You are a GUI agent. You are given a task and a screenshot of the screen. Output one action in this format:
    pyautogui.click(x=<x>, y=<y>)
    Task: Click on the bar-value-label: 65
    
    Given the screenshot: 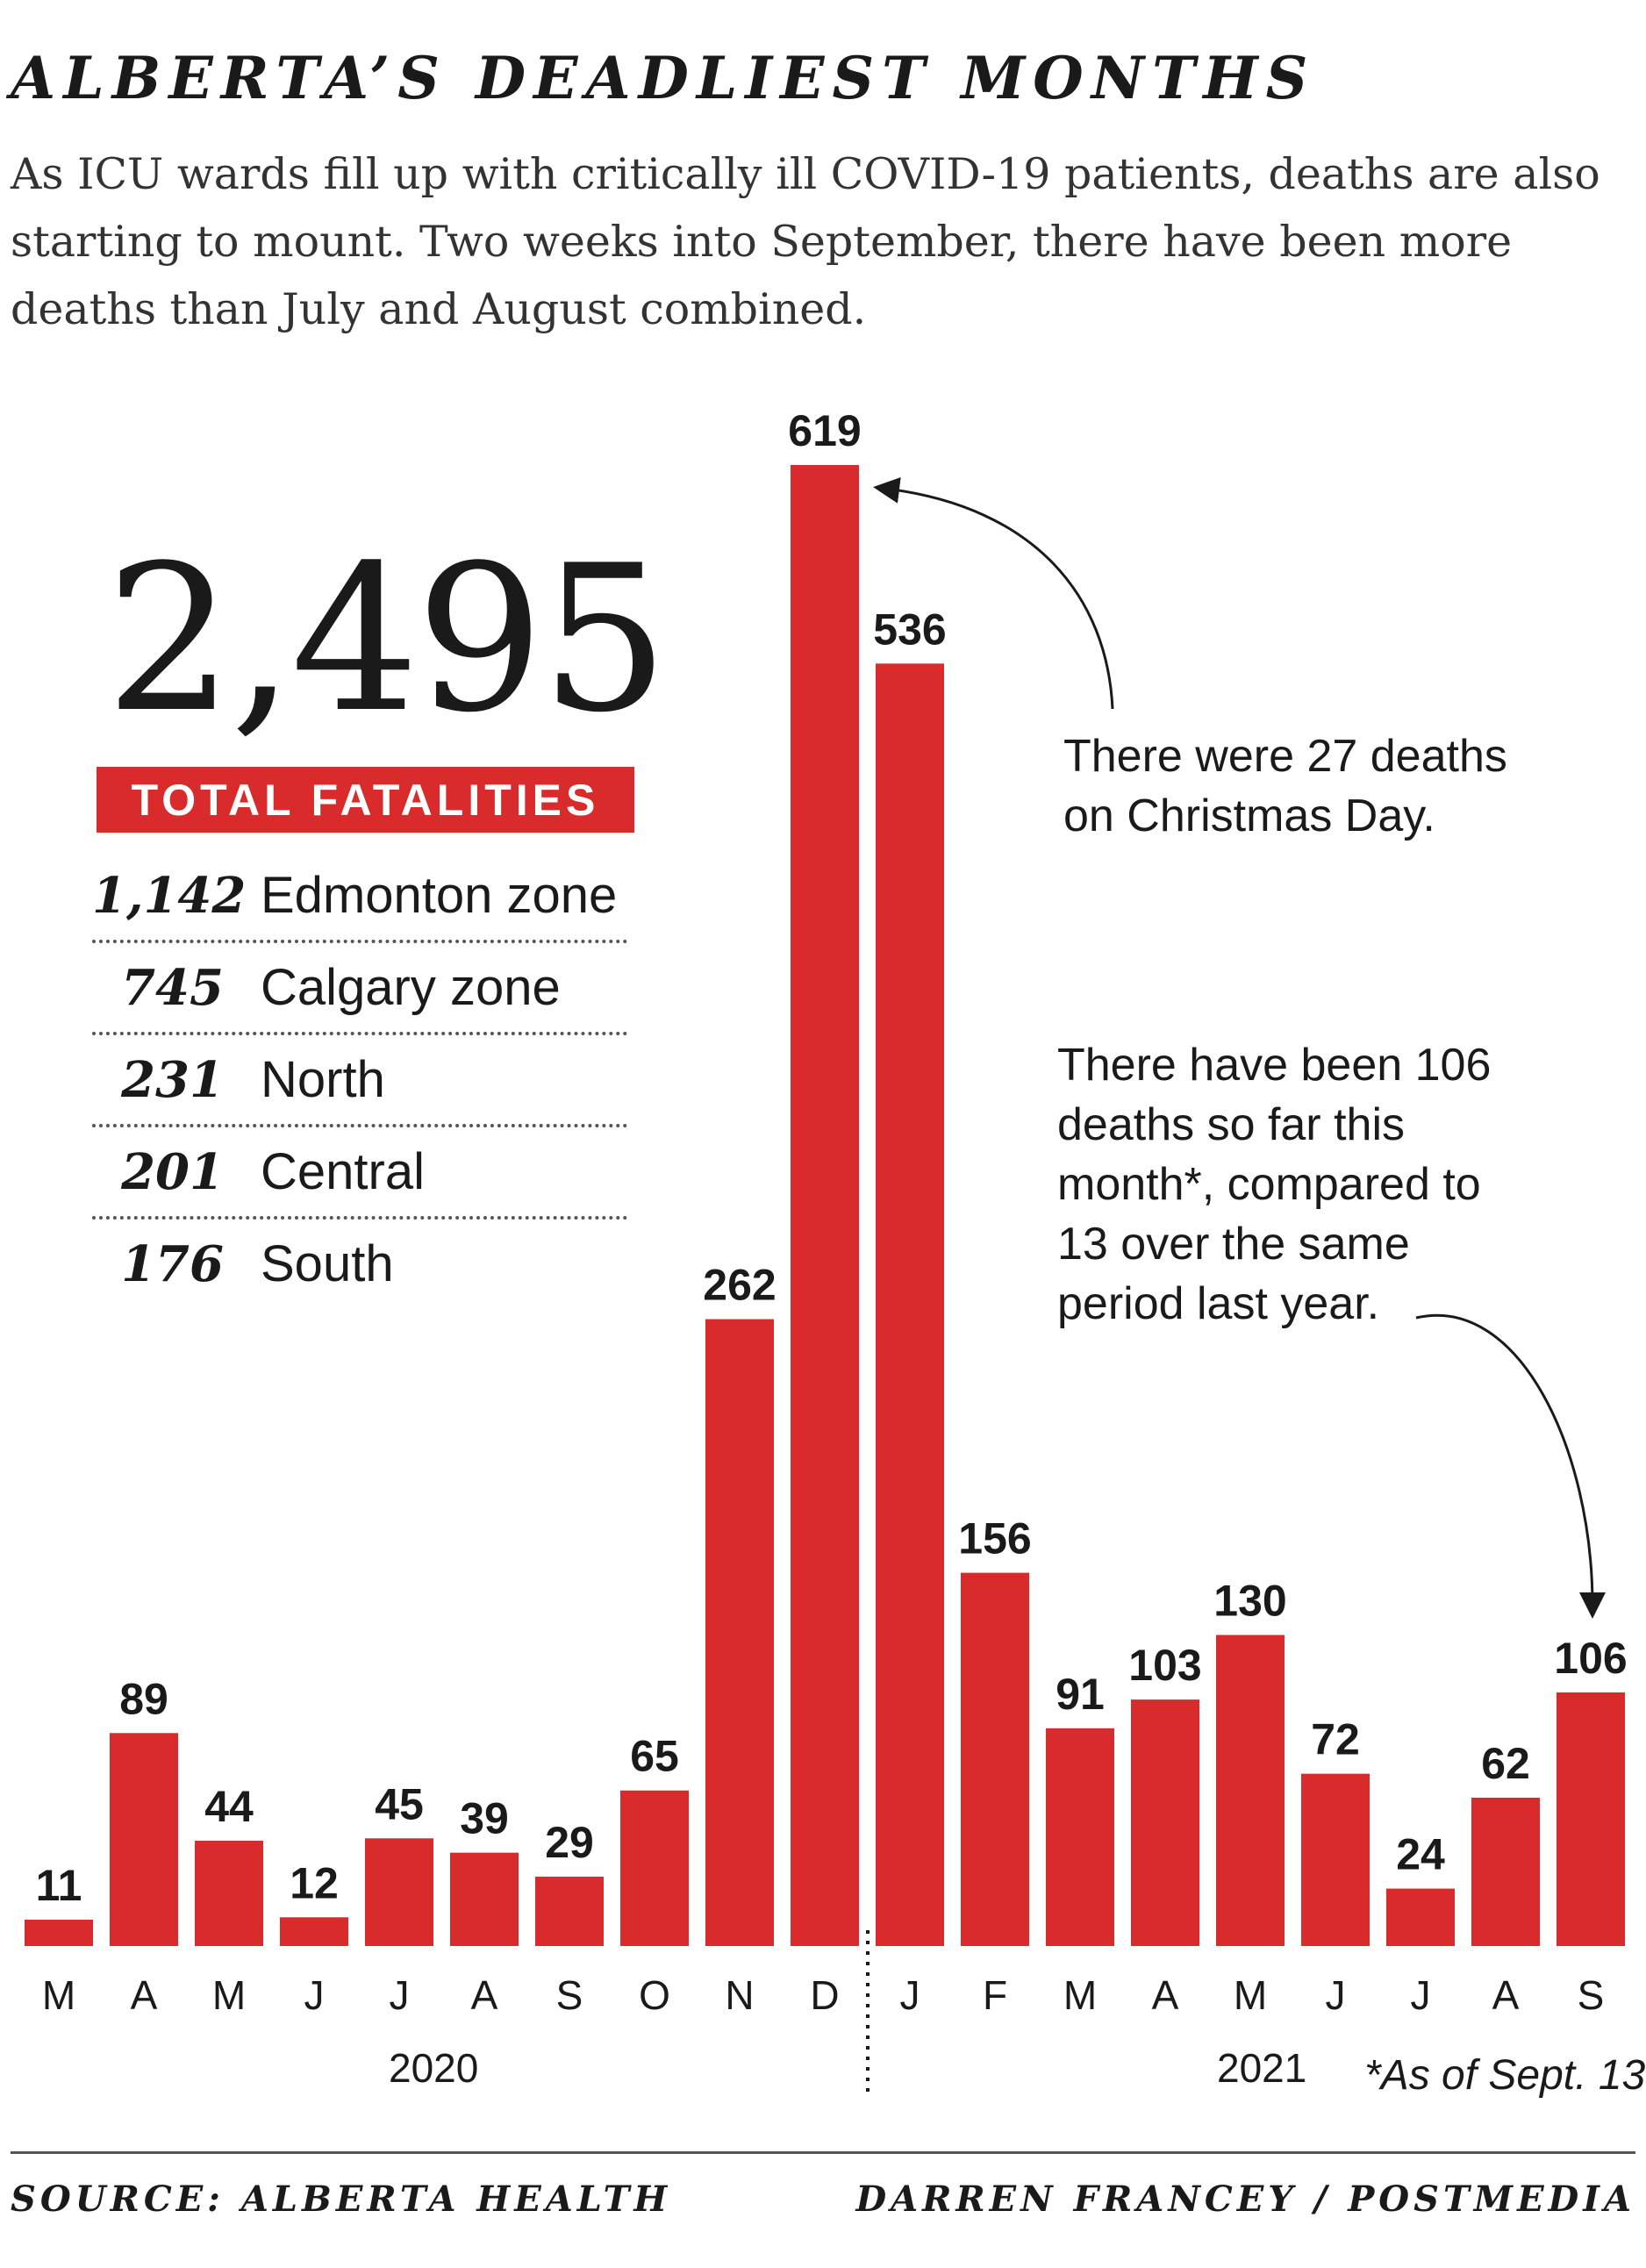 What is the action you would take?
    pyautogui.click(x=654, y=1756)
    